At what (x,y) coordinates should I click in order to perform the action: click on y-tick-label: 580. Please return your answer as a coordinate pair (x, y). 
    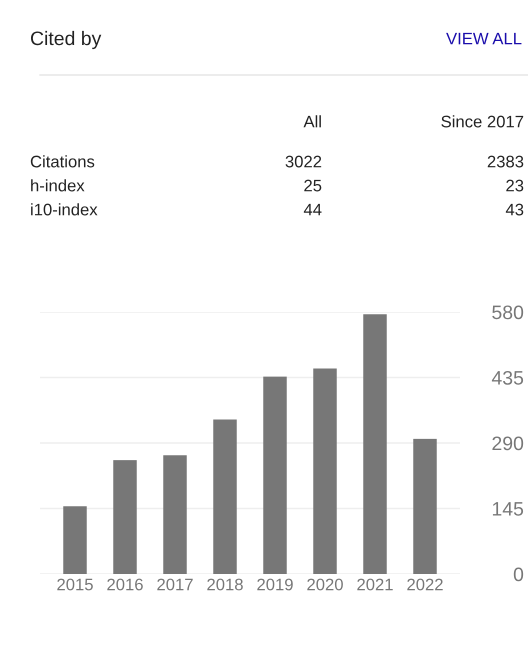
    Looking at the image, I should click on (508, 312).